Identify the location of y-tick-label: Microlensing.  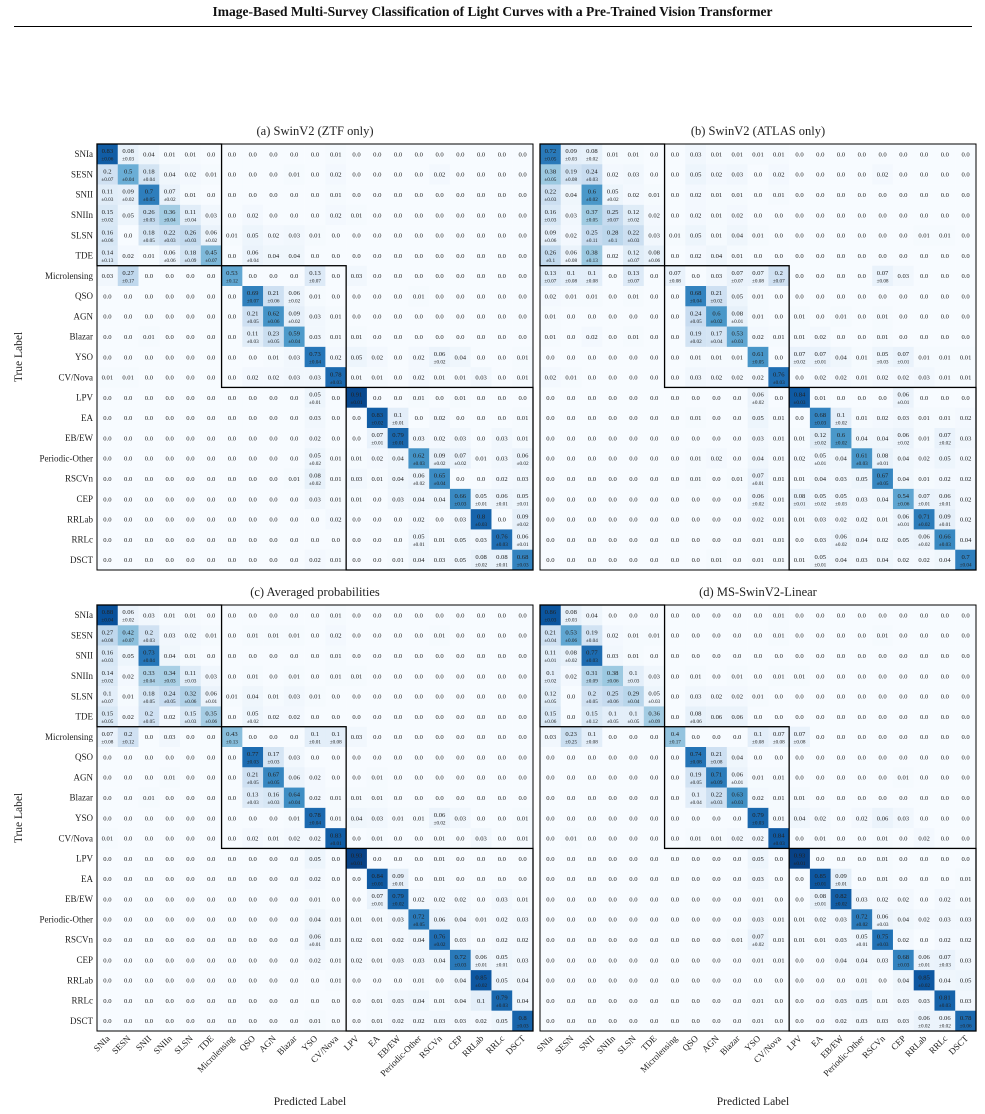
(69, 737).